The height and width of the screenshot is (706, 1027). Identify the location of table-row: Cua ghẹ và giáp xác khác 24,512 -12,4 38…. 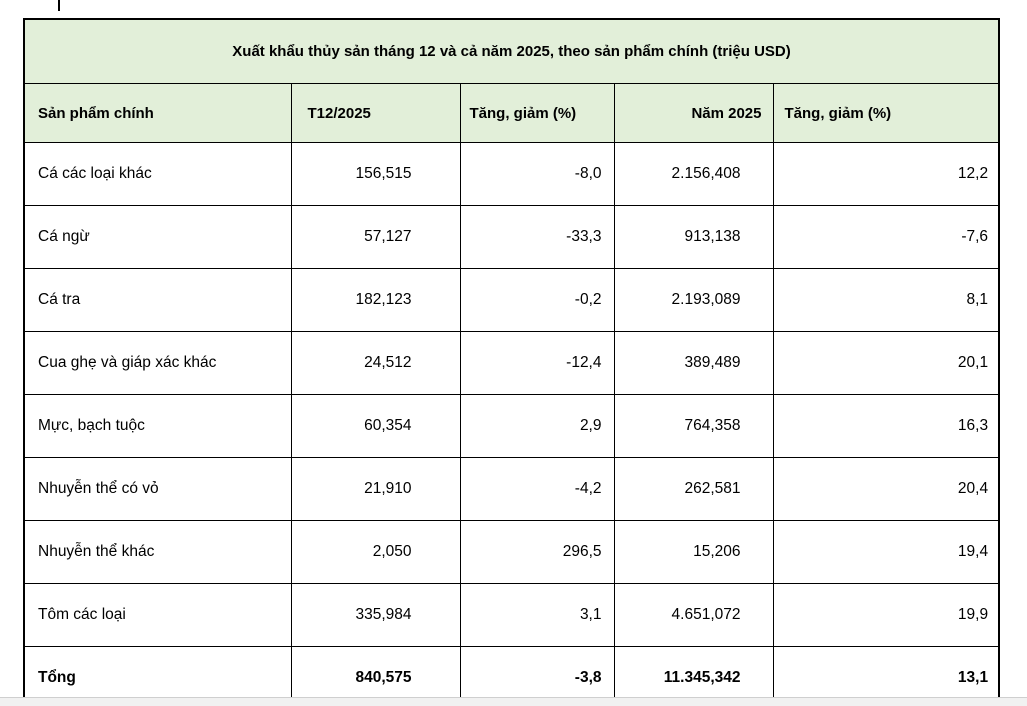
(511, 363).